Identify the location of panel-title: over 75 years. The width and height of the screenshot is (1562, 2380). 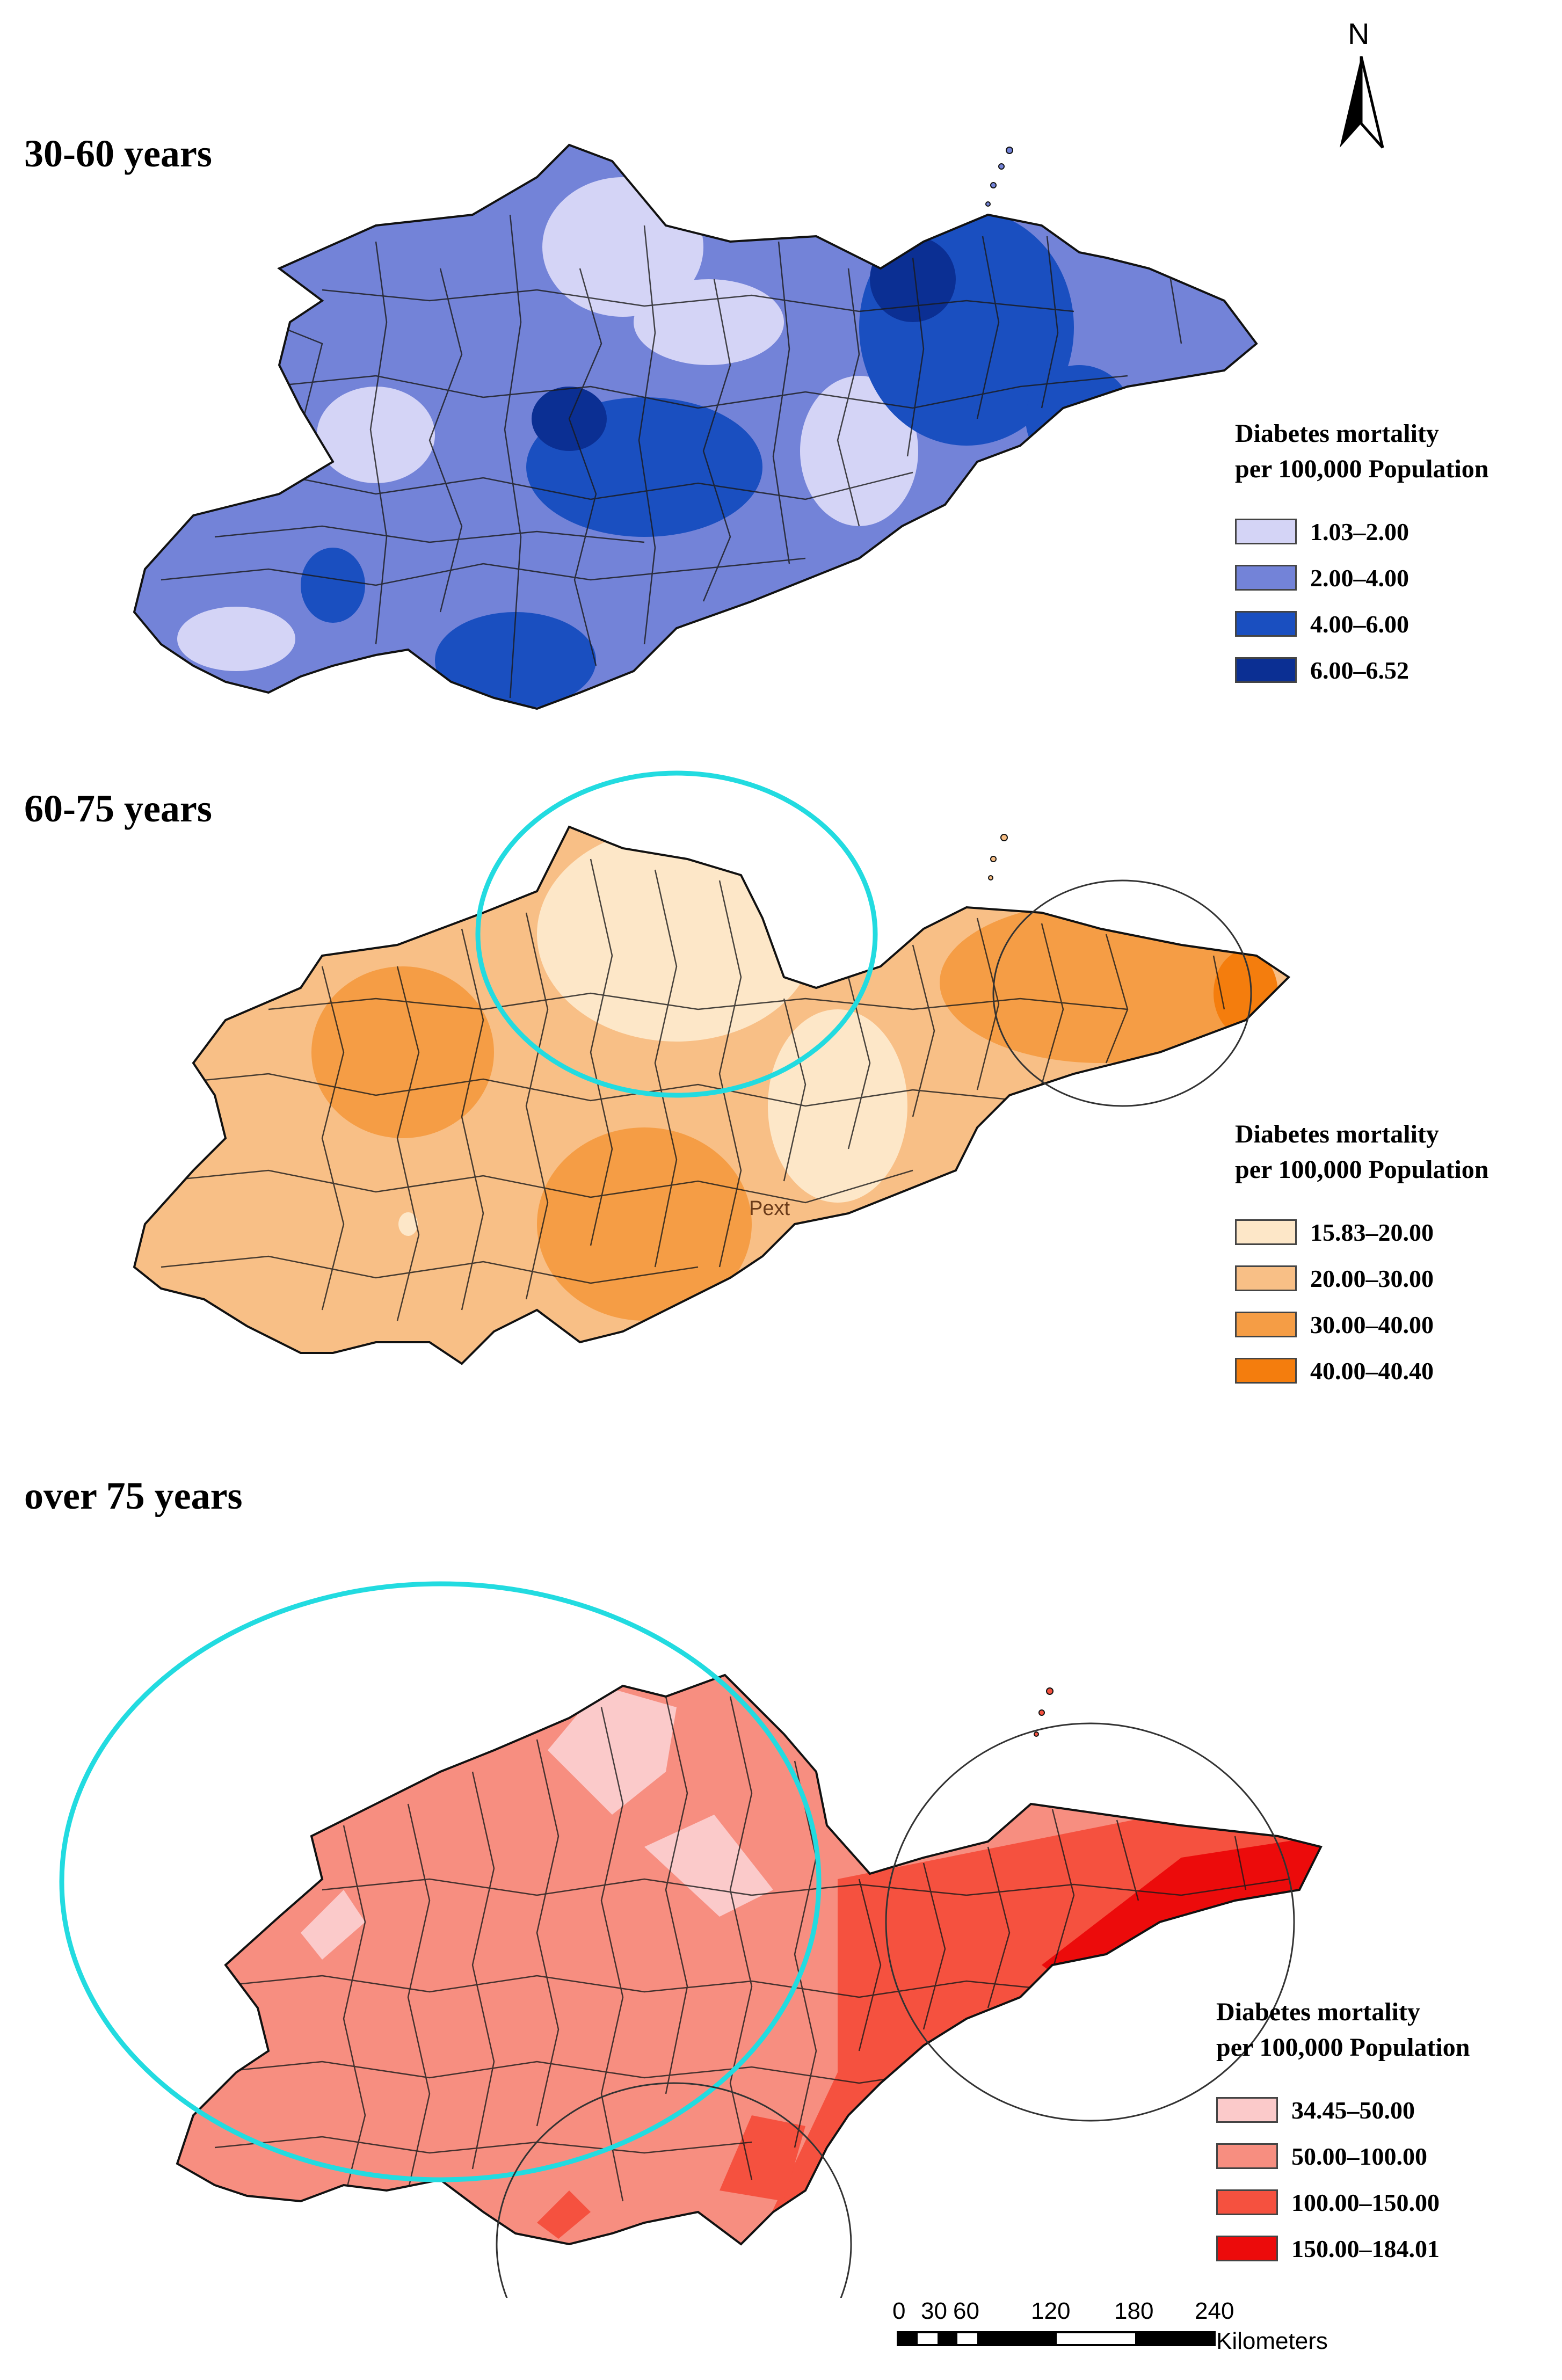
(133, 1495).